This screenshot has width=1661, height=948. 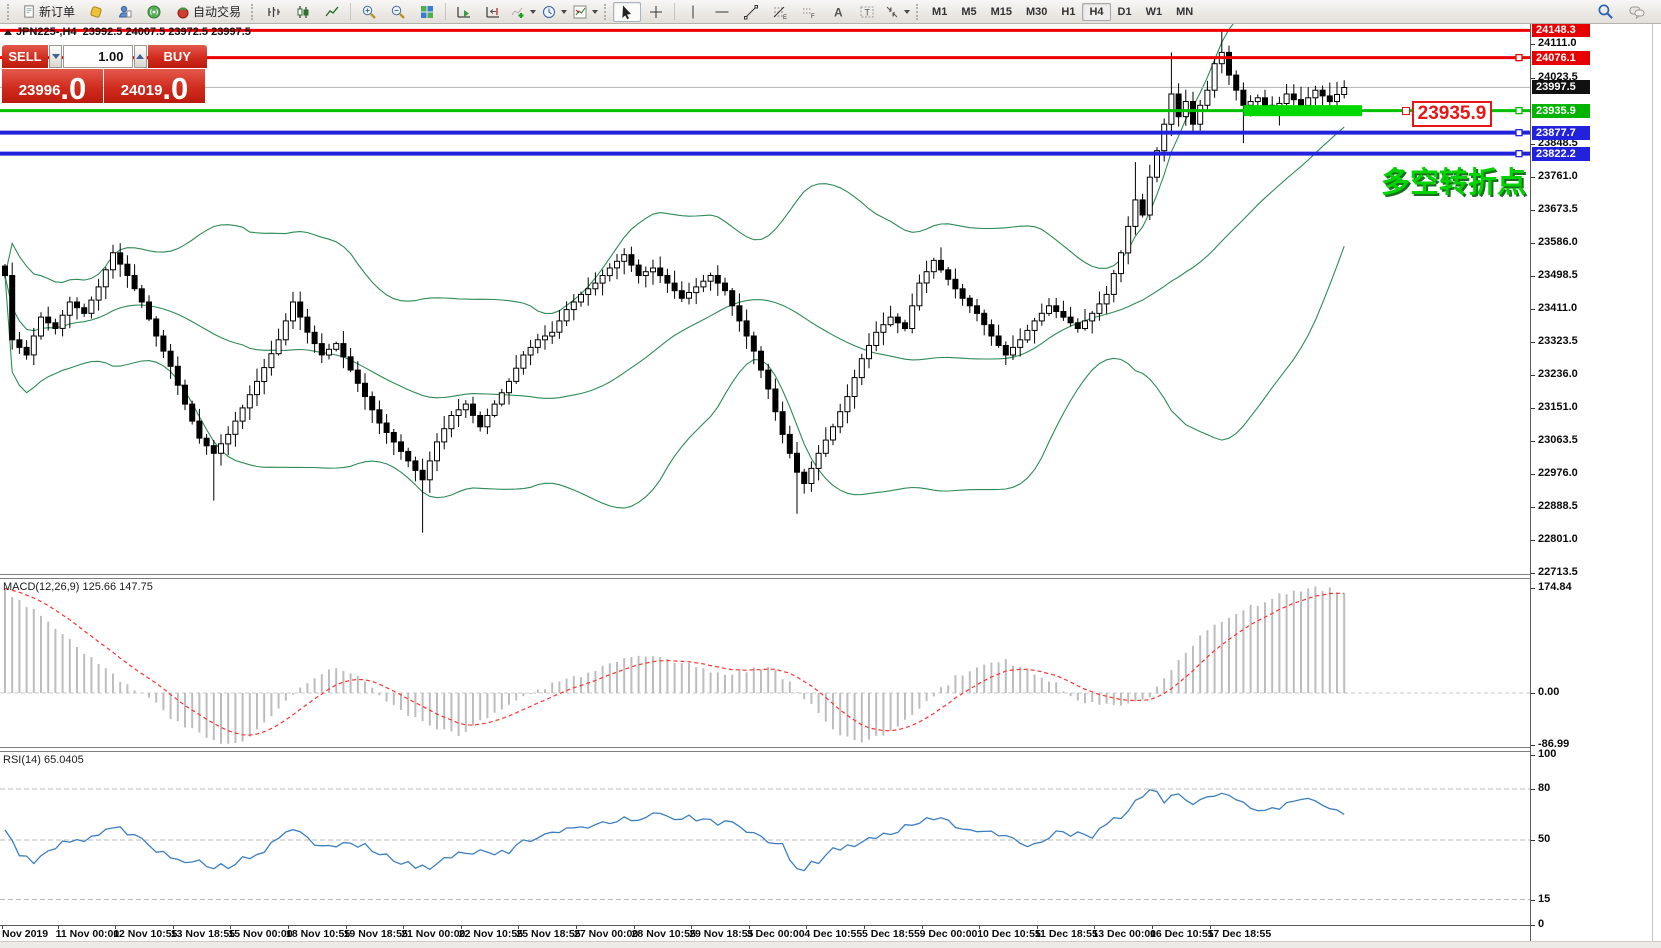 I want to click on label-tool: T, so click(x=867, y=12).